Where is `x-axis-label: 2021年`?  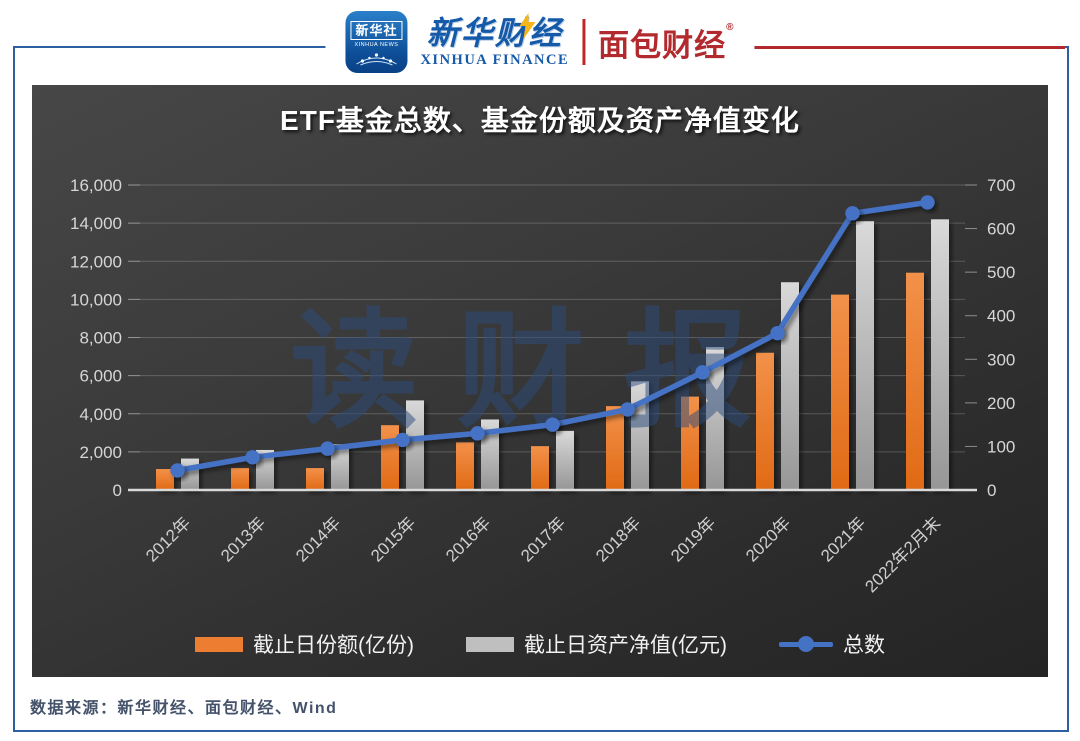
x-axis-label: 2021年 is located at coordinates (843, 539).